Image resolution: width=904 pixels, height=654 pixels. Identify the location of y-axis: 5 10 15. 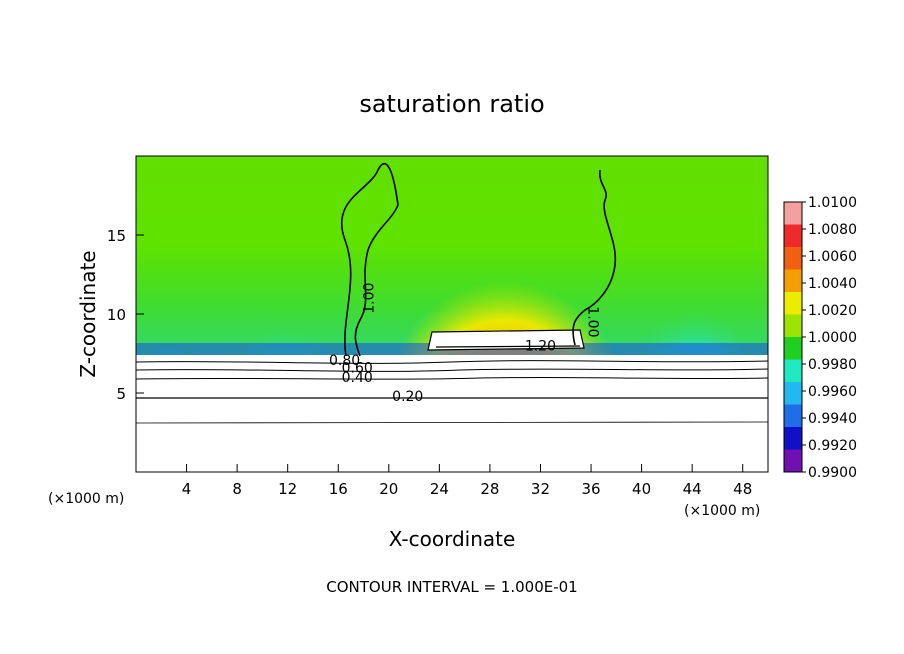
(125, 315).